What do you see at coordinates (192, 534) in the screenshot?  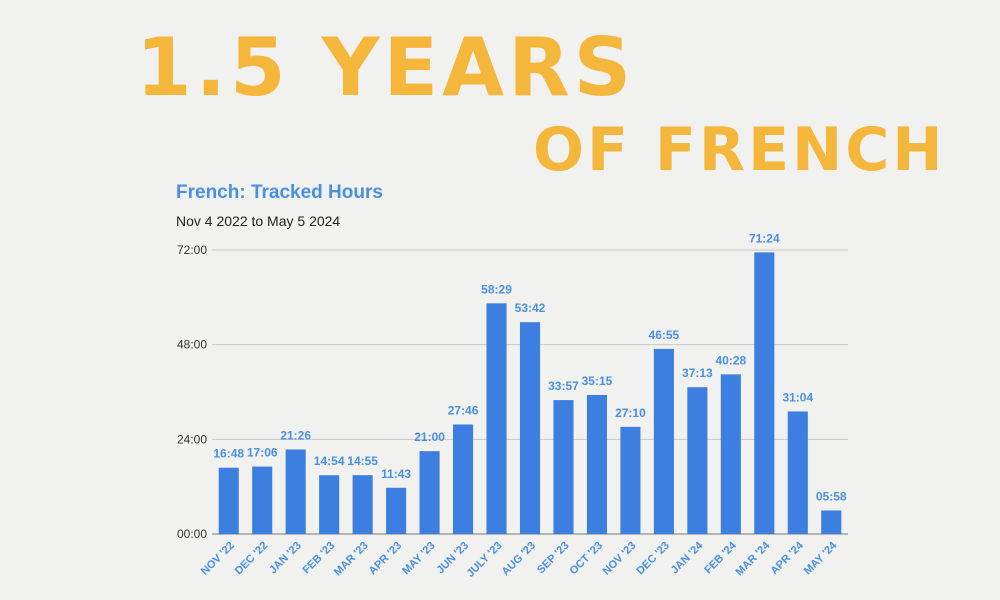 I see `y-tick-label: 00:00` at bounding box center [192, 534].